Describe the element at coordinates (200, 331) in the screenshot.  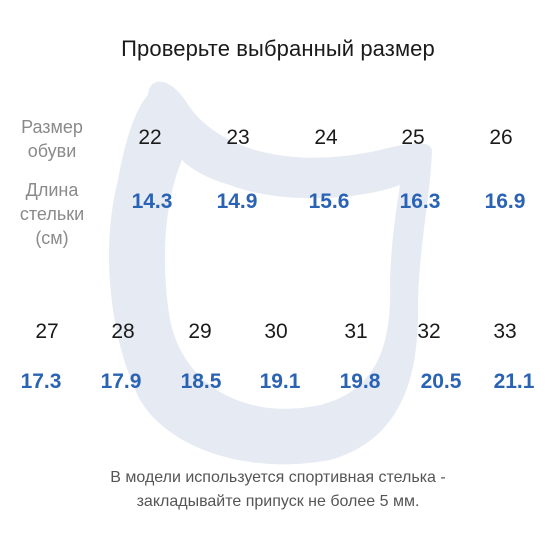
I see `size-29: 29` at that location.